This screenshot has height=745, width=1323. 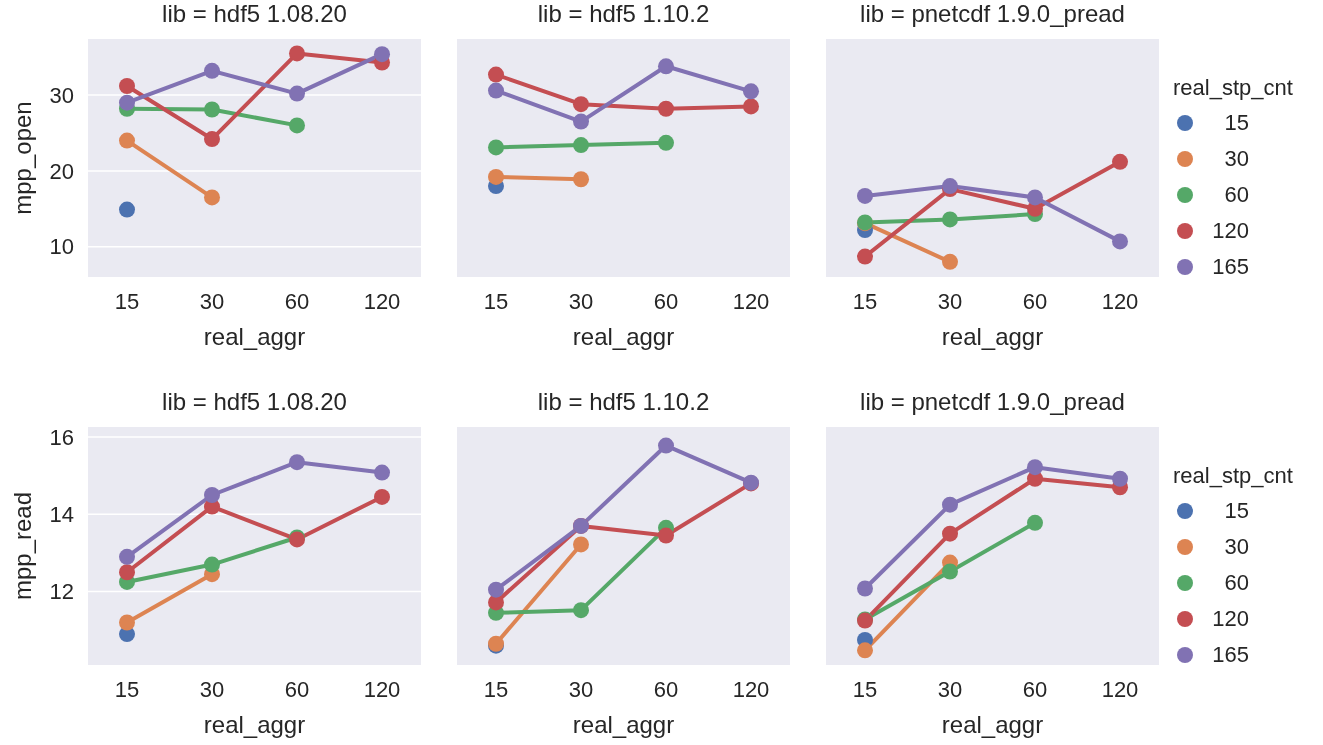 I want to click on y-tick-label: 30, so click(x=61, y=95).